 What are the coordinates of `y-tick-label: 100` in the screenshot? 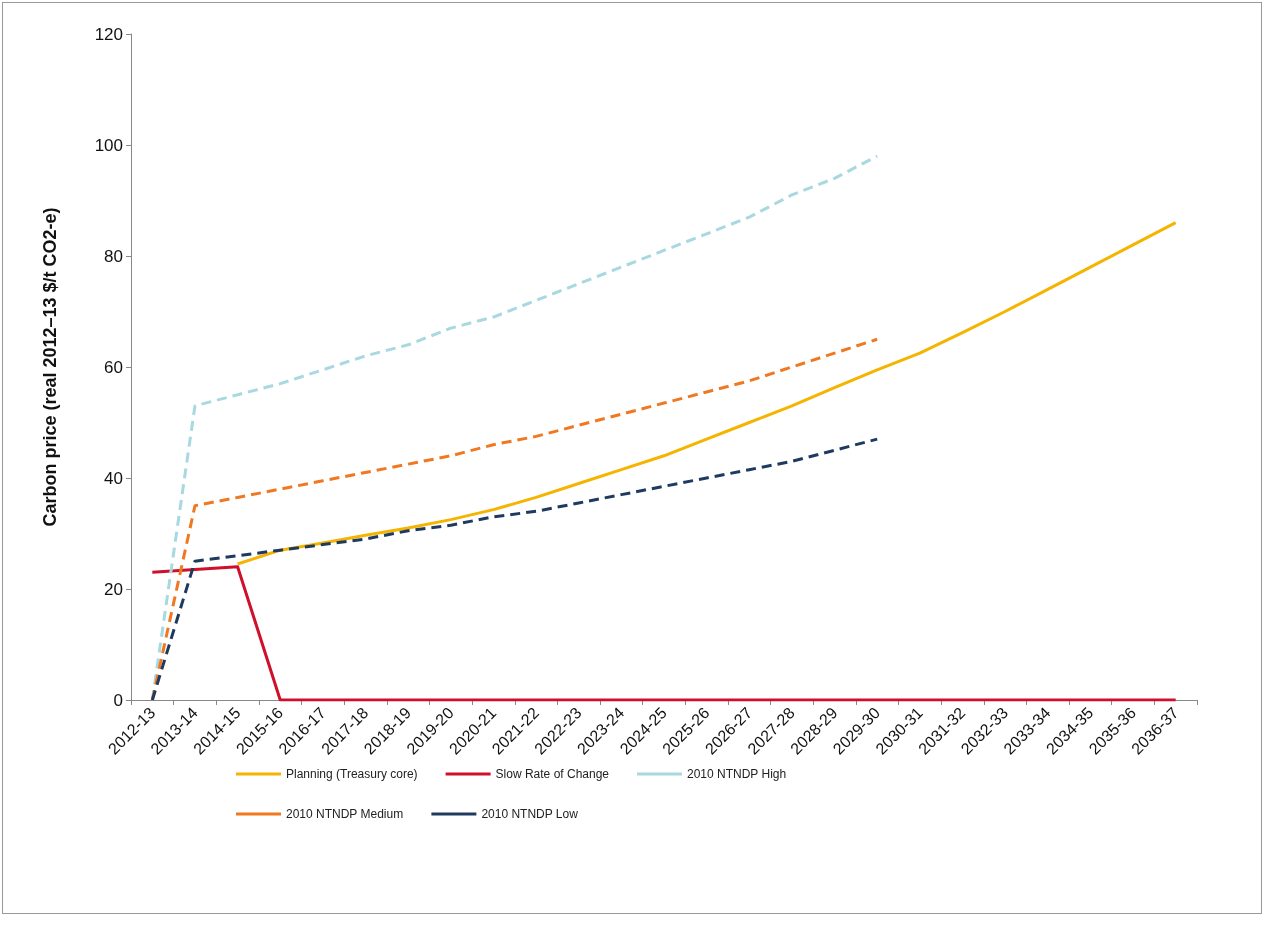 It's located at (108, 145).